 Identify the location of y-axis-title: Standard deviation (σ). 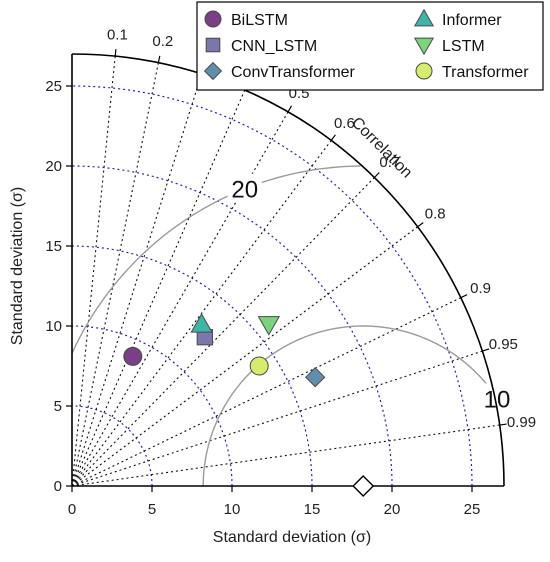
(17, 266).